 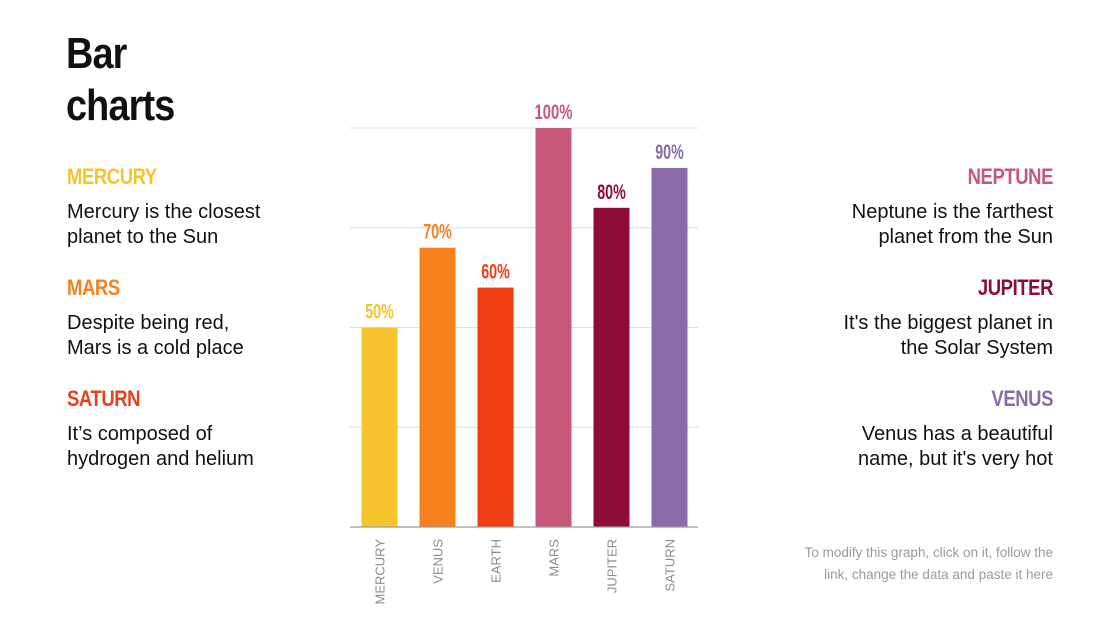 I want to click on bar-venus, so click(x=437, y=387).